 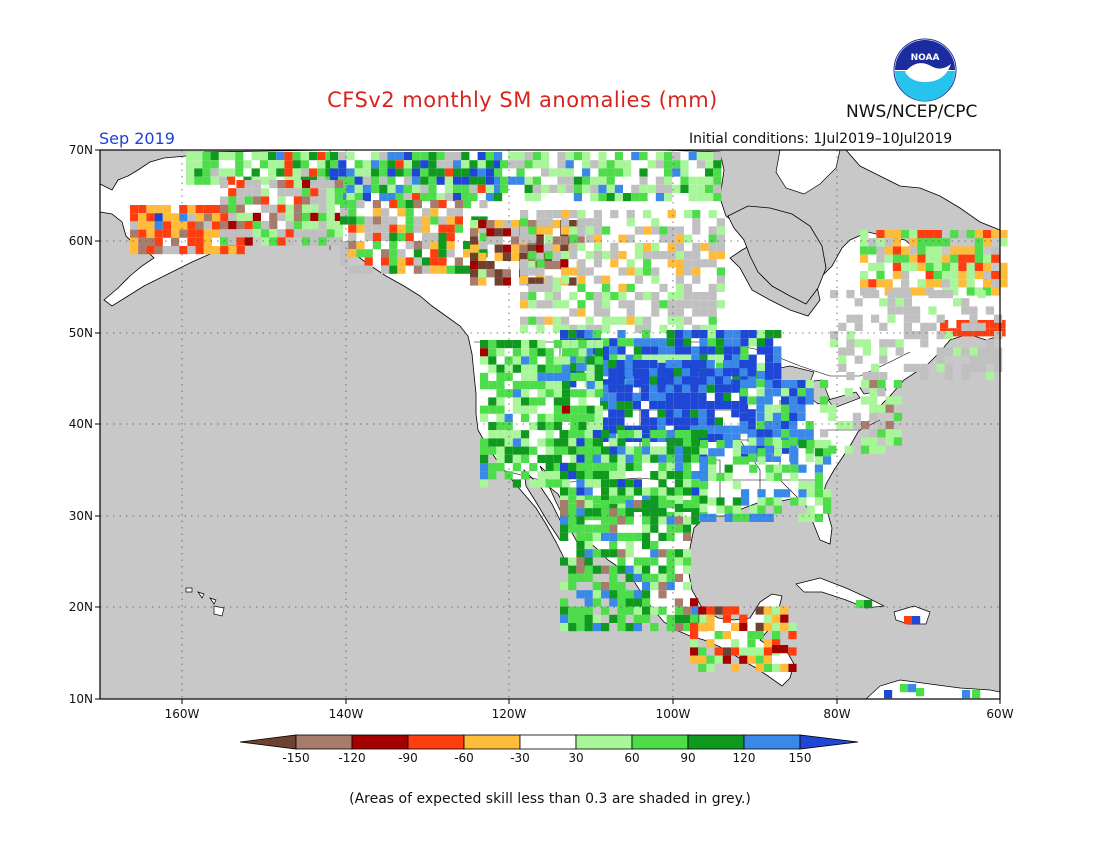 What do you see at coordinates (836, 714) in the screenshot?
I see `lon-label: 80W` at bounding box center [836, 714].